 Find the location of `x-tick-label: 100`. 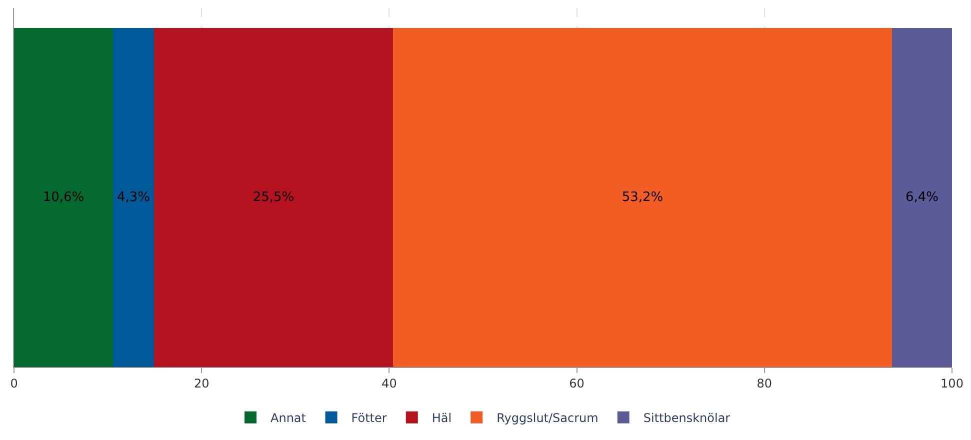

x-tick-label: 100 is located at coordinates (952, 383).